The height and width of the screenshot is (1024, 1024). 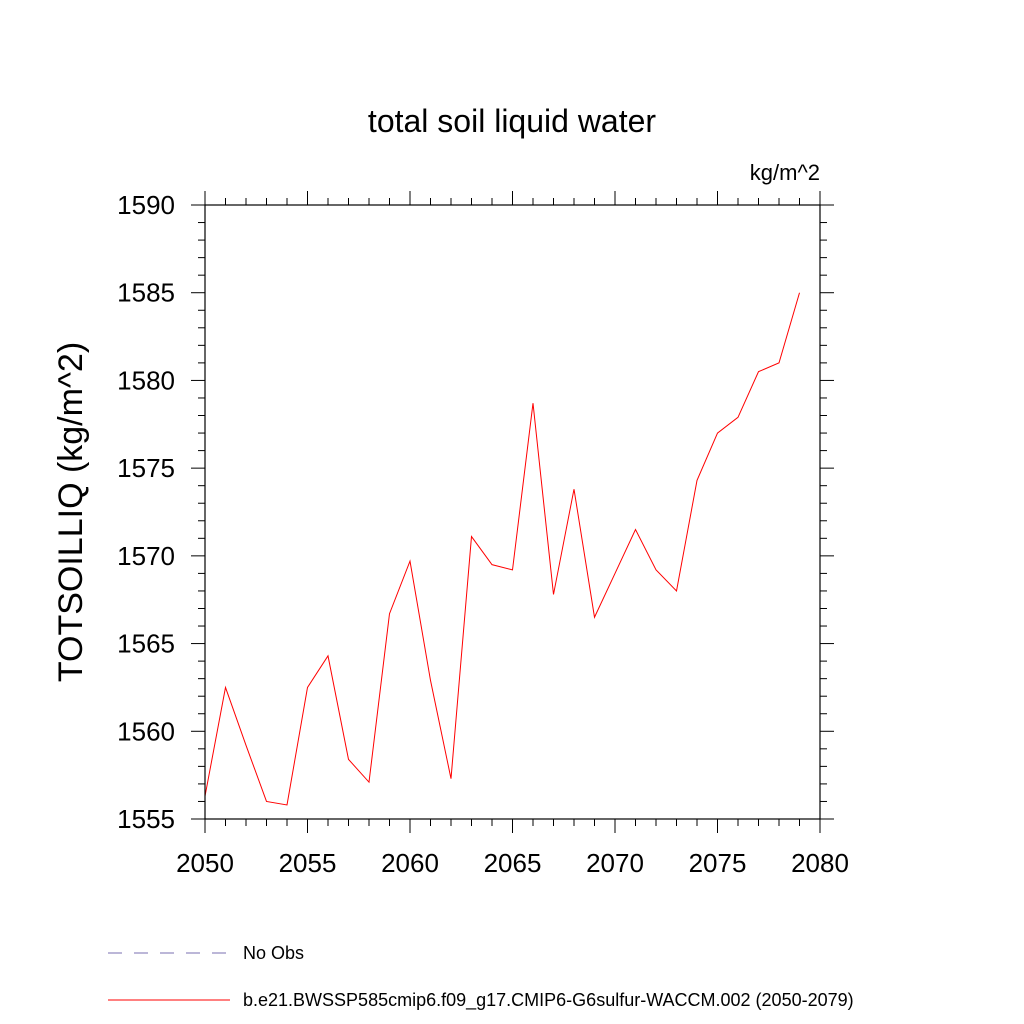 What do you see at coordinates (146, 819) in the screenshot?
I see `y-tick-label: 1555` at bounding box center [146, 819].